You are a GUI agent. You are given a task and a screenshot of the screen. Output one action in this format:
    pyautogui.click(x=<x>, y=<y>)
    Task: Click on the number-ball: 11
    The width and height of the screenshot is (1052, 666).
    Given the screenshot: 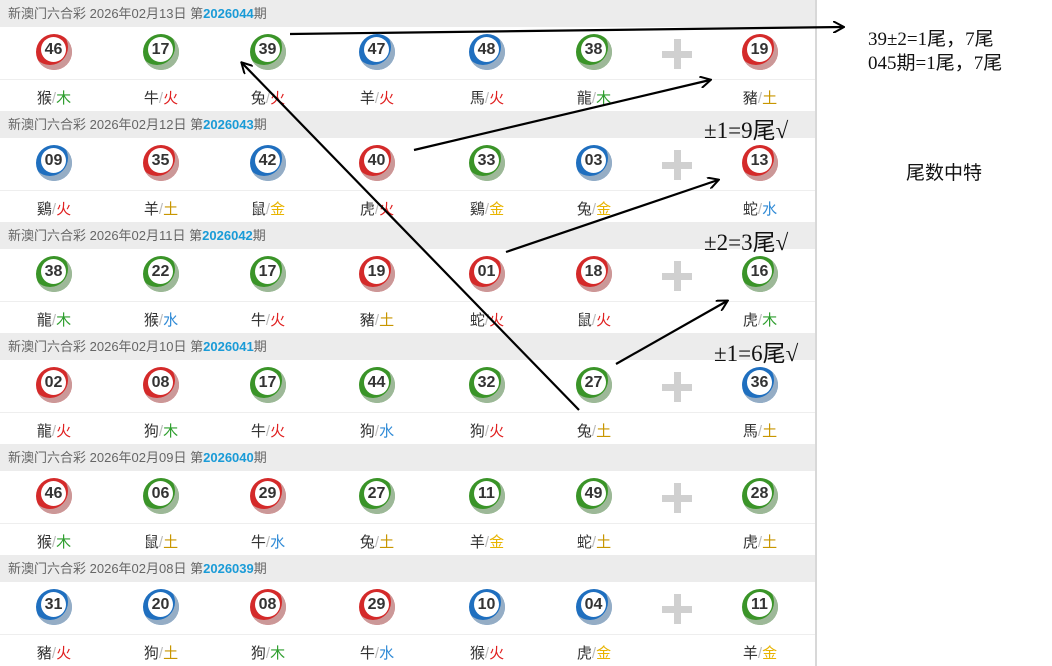 What is the action you would take?
    pyautogui.click(x=487, y=496)
    